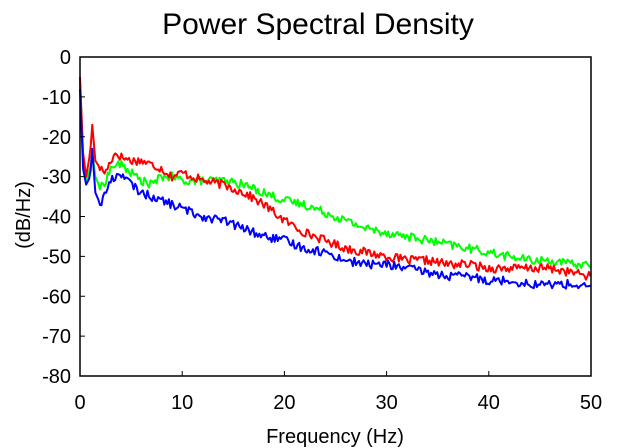  Describe the element at coordinates (79, 403) in the screenshot. I see `x-tick-label: 0` at that location.